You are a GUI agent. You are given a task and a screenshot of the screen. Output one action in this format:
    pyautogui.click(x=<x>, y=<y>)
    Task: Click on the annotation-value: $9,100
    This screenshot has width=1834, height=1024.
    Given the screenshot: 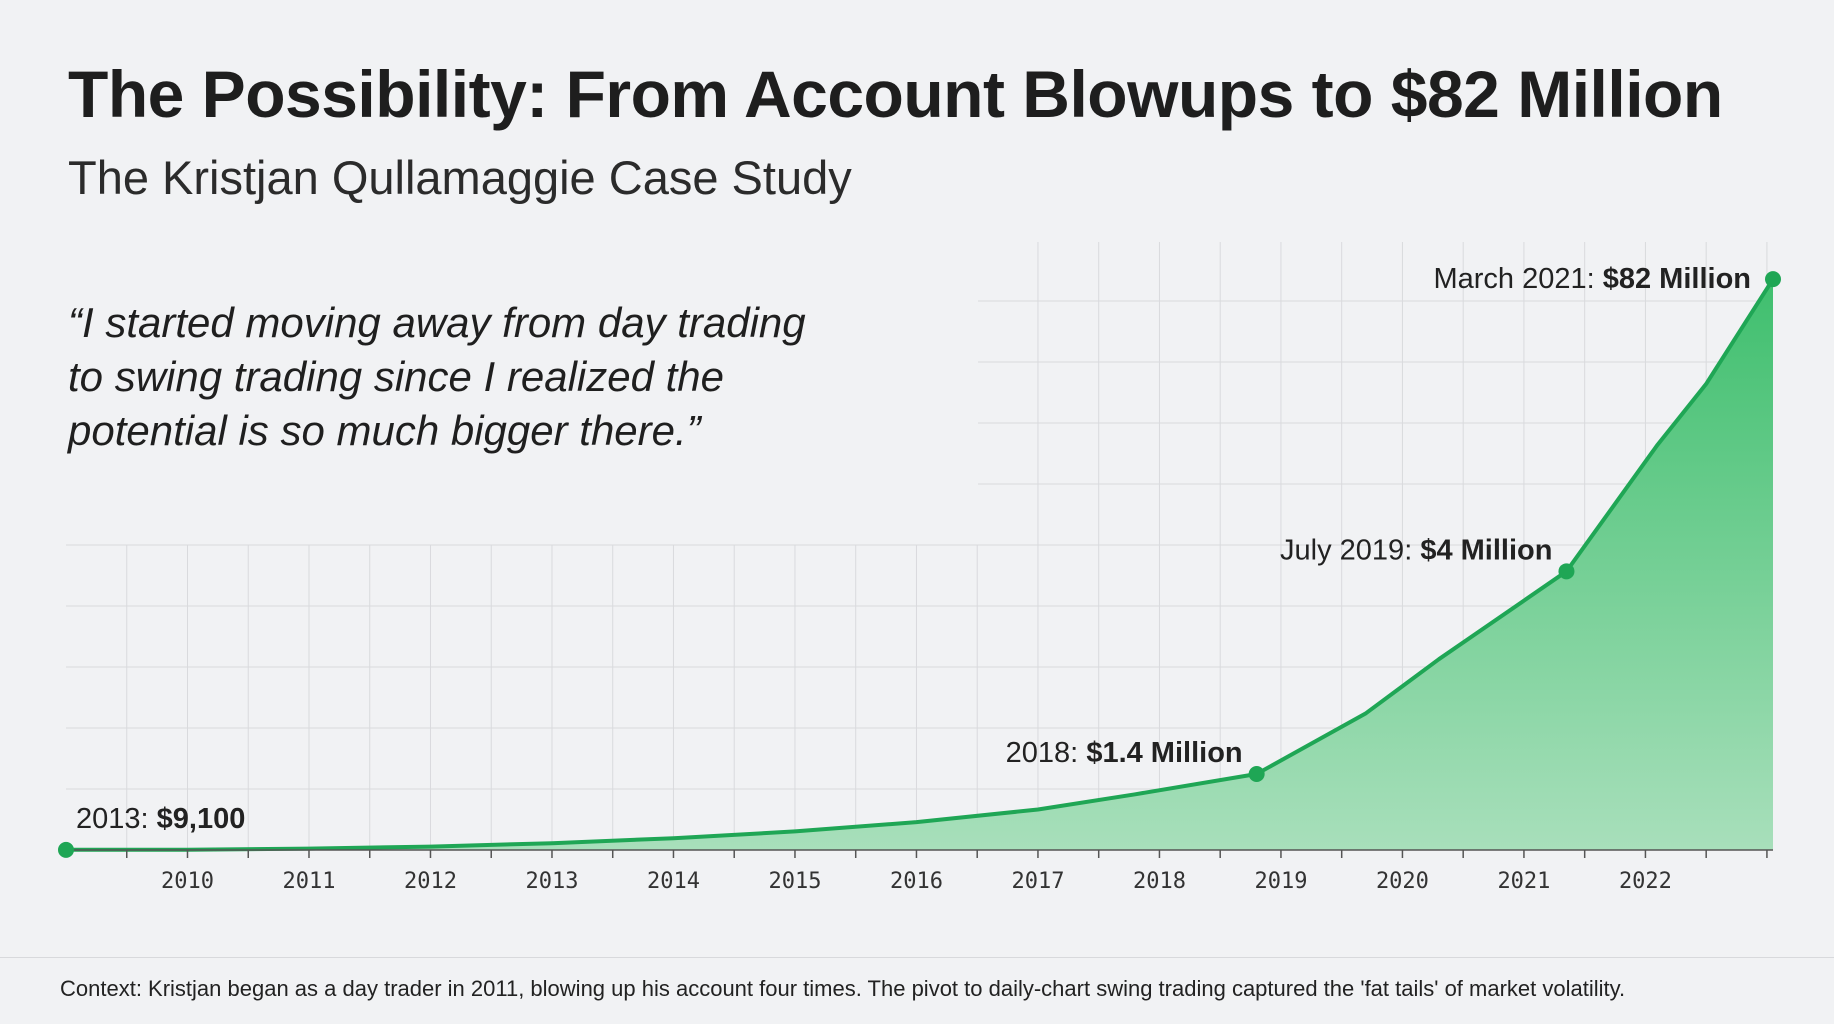 What is the action you would take?
    pyautogui.click(x=201, y=819)
    